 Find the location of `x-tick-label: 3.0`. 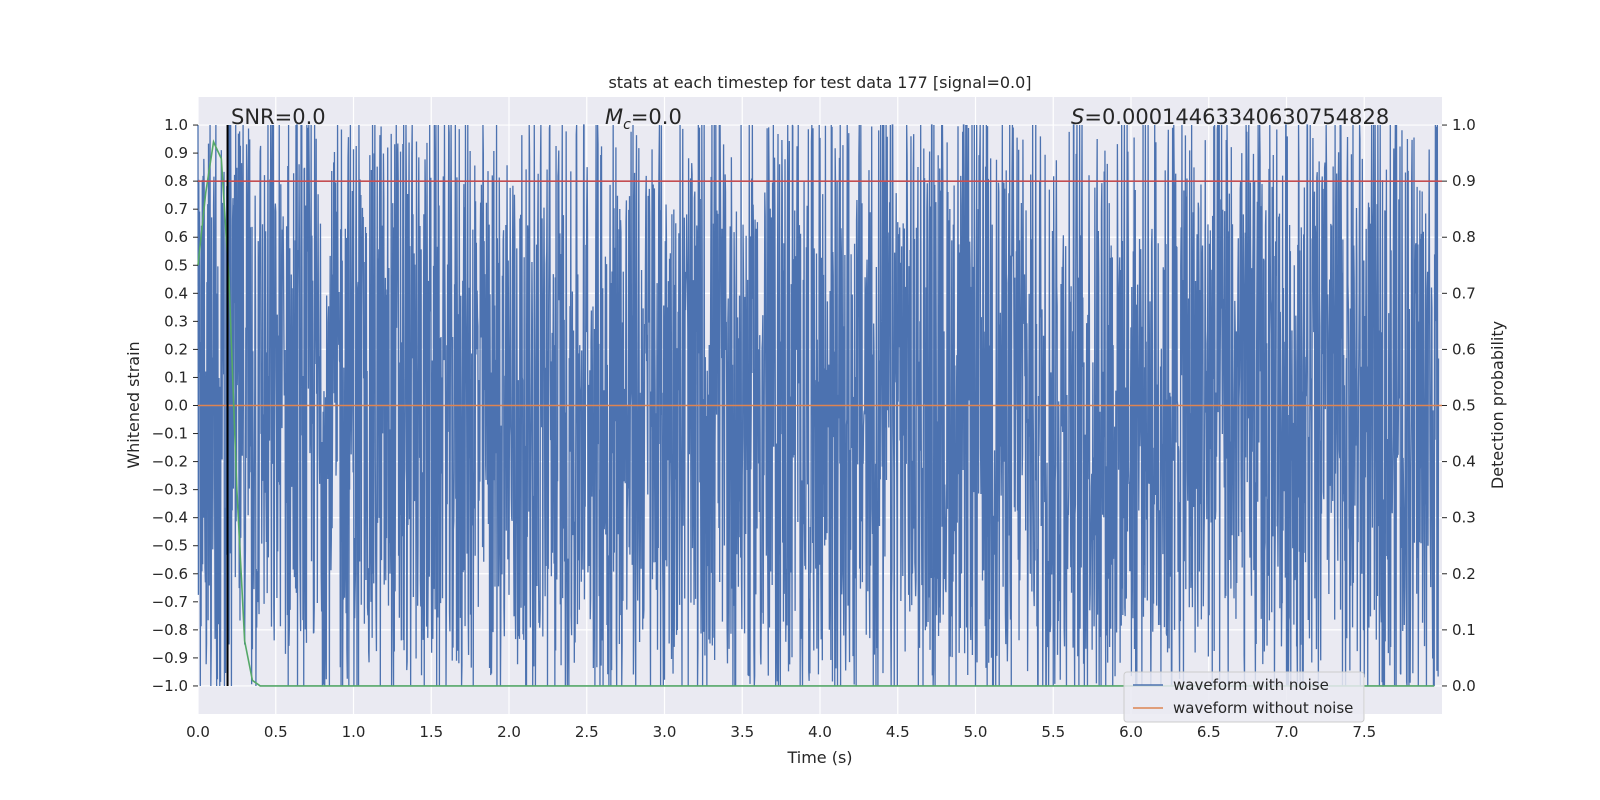

x-tick-label: 3.0 is located at coordinates (665, 732).